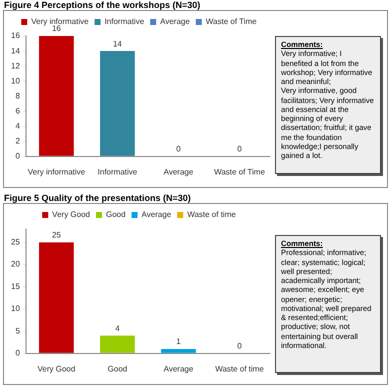 The width and height of the screenshot is (391, 387). What do you see at coordinates (117, 328) in the screenshot?
I see `data-label: 4` at bounding box center [117, 328].